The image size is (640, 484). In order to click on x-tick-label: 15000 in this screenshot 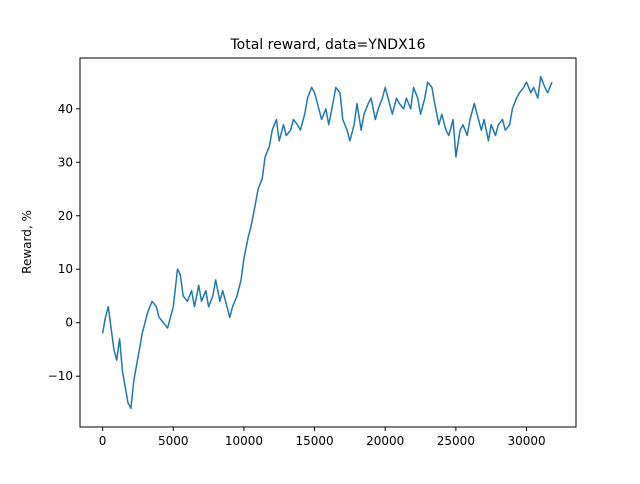, I will do `click(314, 441)`.